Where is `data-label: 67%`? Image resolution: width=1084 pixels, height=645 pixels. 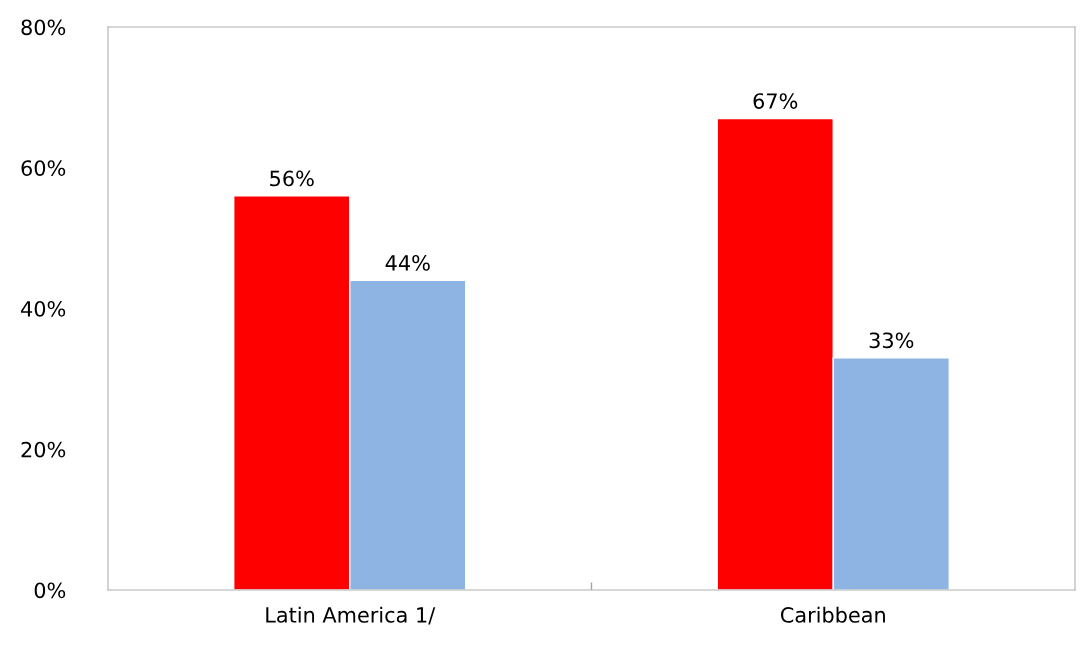 data-label: 67% is located at coordinates (775, 101).